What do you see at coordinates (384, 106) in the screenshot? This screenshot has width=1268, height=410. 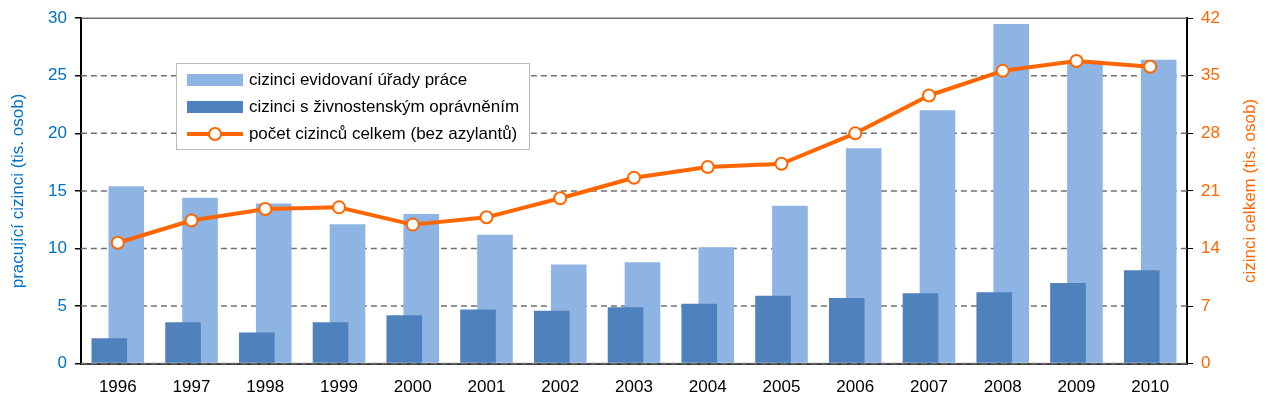 I see `legend-label: cizinci s živnostenským oprávněním` at bounding box center [384, 106].